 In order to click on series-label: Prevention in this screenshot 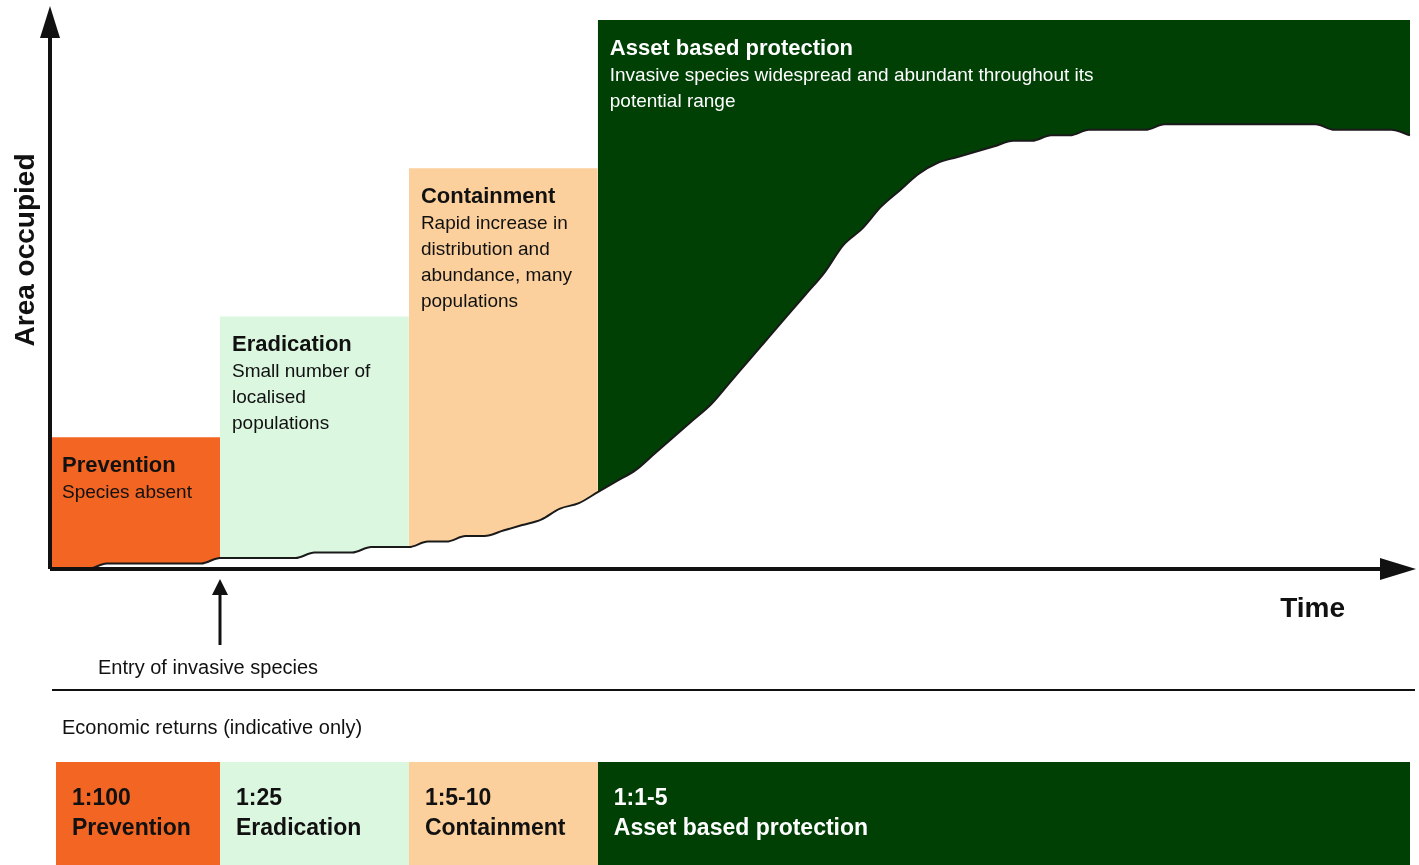, I will do `click(119, 465)`.